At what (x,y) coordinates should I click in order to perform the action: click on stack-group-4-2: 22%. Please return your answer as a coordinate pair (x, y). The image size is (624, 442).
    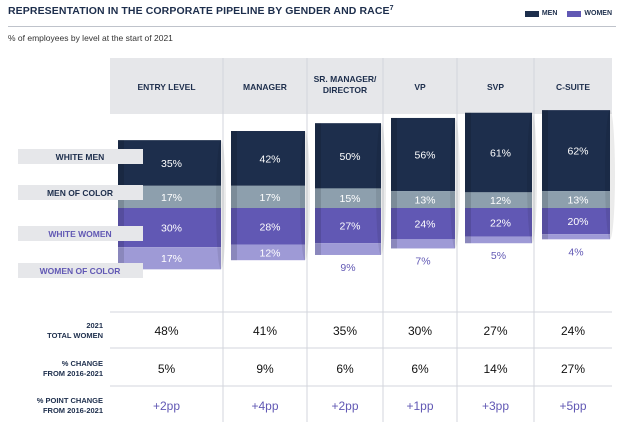
    Looking at the image, I should click on (498, 222).